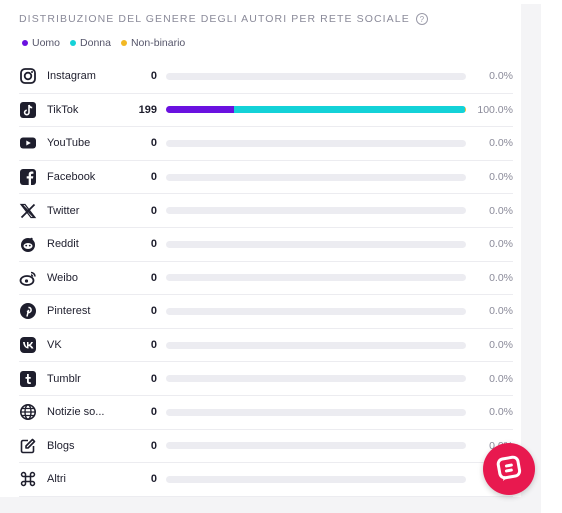 Image resolution: width=562 pixels, height=513 pixels. I want to click on vk-icon, so click(28, 345).